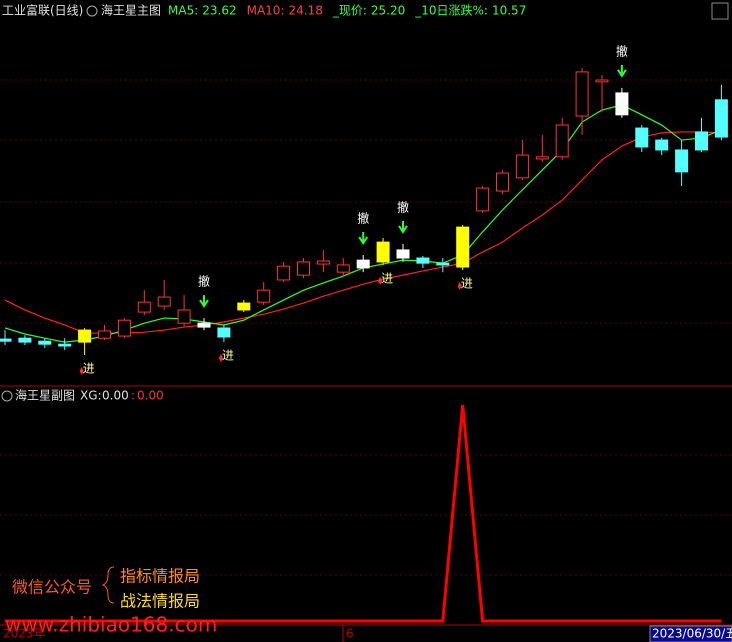 This screenshot has height=642, width=732. What do you see at coordinates (115, 396) in the screenshot?
I see `sub-value: 0.00` at bounding box center [115, 396].